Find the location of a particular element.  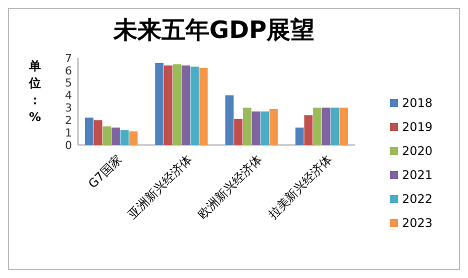

y-tick-label: 0 is located at coordinates (68, 145).